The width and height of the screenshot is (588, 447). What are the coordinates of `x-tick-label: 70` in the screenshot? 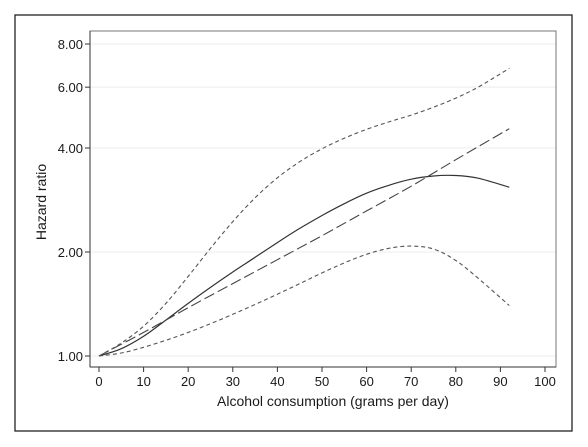 It's located at (411, 381).